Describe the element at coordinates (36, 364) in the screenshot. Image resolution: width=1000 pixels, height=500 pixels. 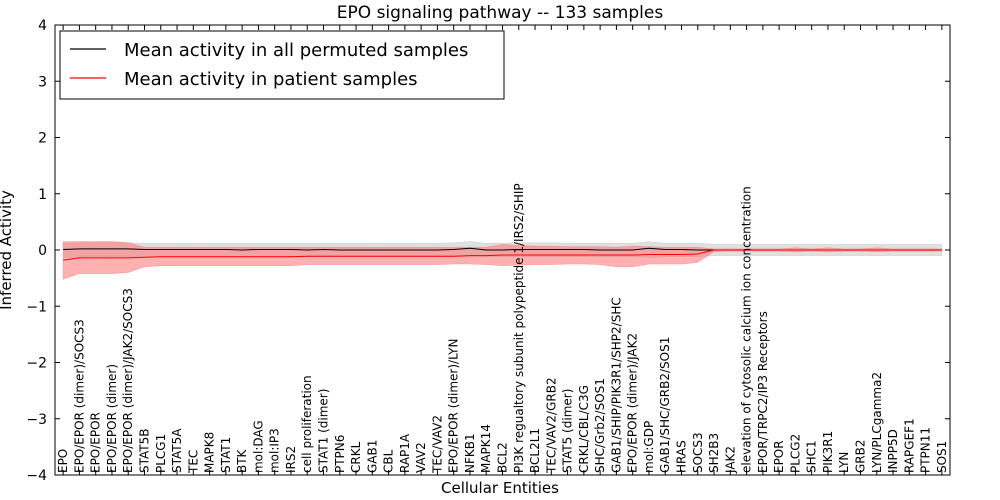
I see `y-tick-label: −2` at that location.